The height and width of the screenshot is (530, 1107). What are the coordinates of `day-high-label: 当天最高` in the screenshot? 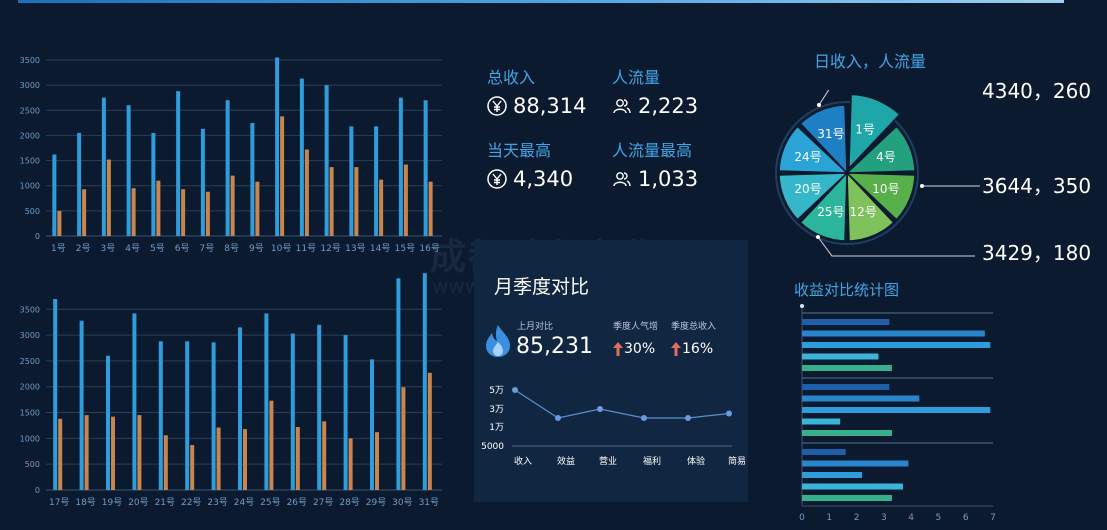 It's located at (519, 150).